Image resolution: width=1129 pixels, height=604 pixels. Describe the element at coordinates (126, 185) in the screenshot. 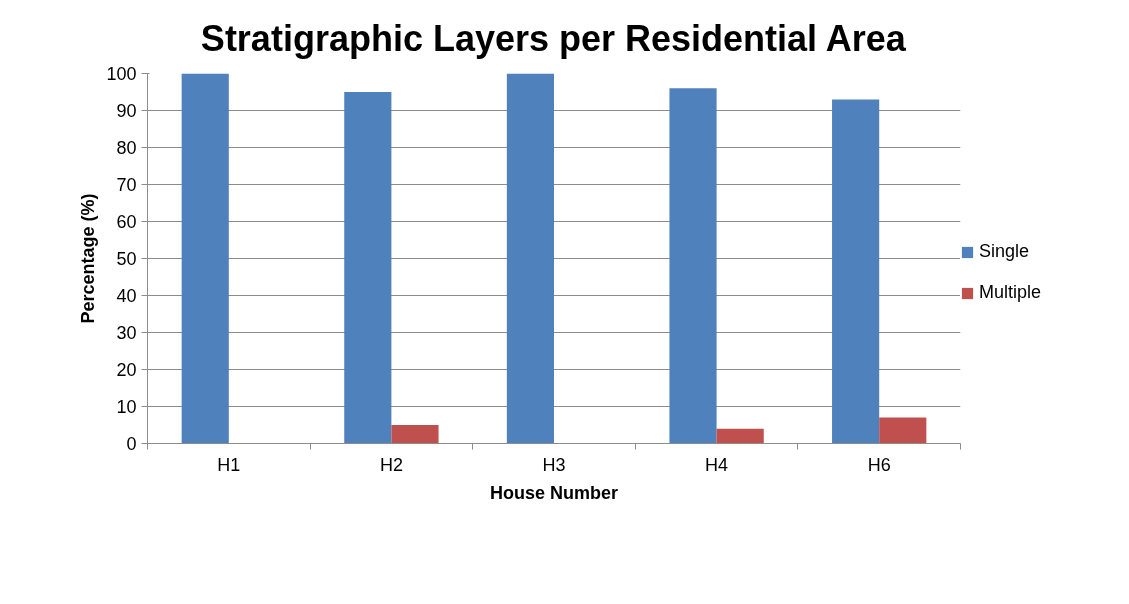

I see `y-tick-label: 70` at that location.